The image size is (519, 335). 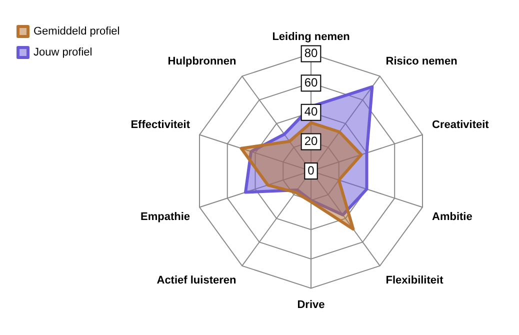 What do you see at coordinates (311, 304) in the screenshot?
I see `spoke-label: Drive` at bounding box center [311, 304].